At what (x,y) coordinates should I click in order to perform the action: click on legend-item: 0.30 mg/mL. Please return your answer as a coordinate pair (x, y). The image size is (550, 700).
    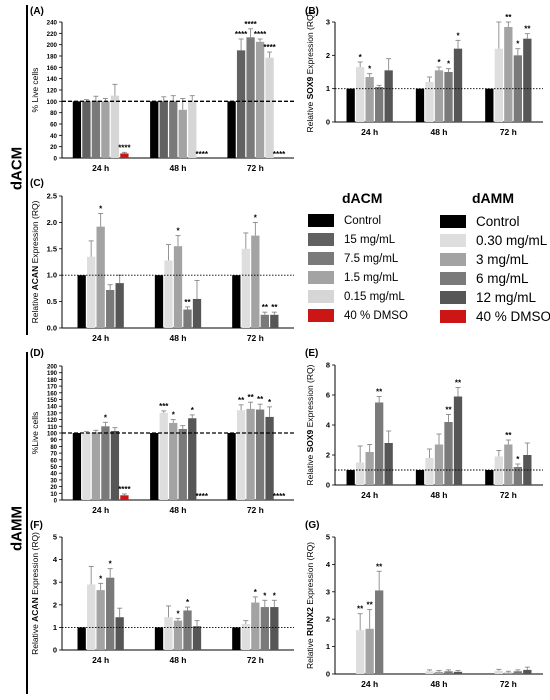
    Looking at the image, I should click on (493, 240).